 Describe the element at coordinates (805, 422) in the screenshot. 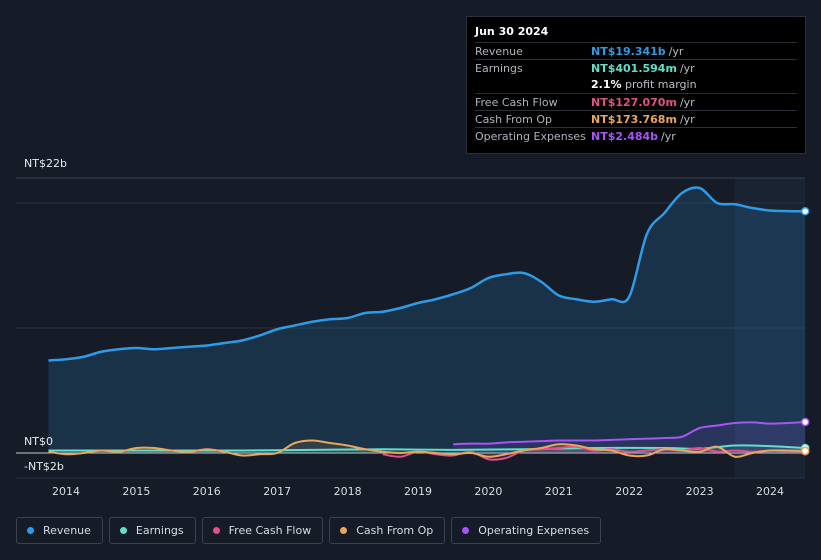

I see `operating-expenses-end-point` at that location.